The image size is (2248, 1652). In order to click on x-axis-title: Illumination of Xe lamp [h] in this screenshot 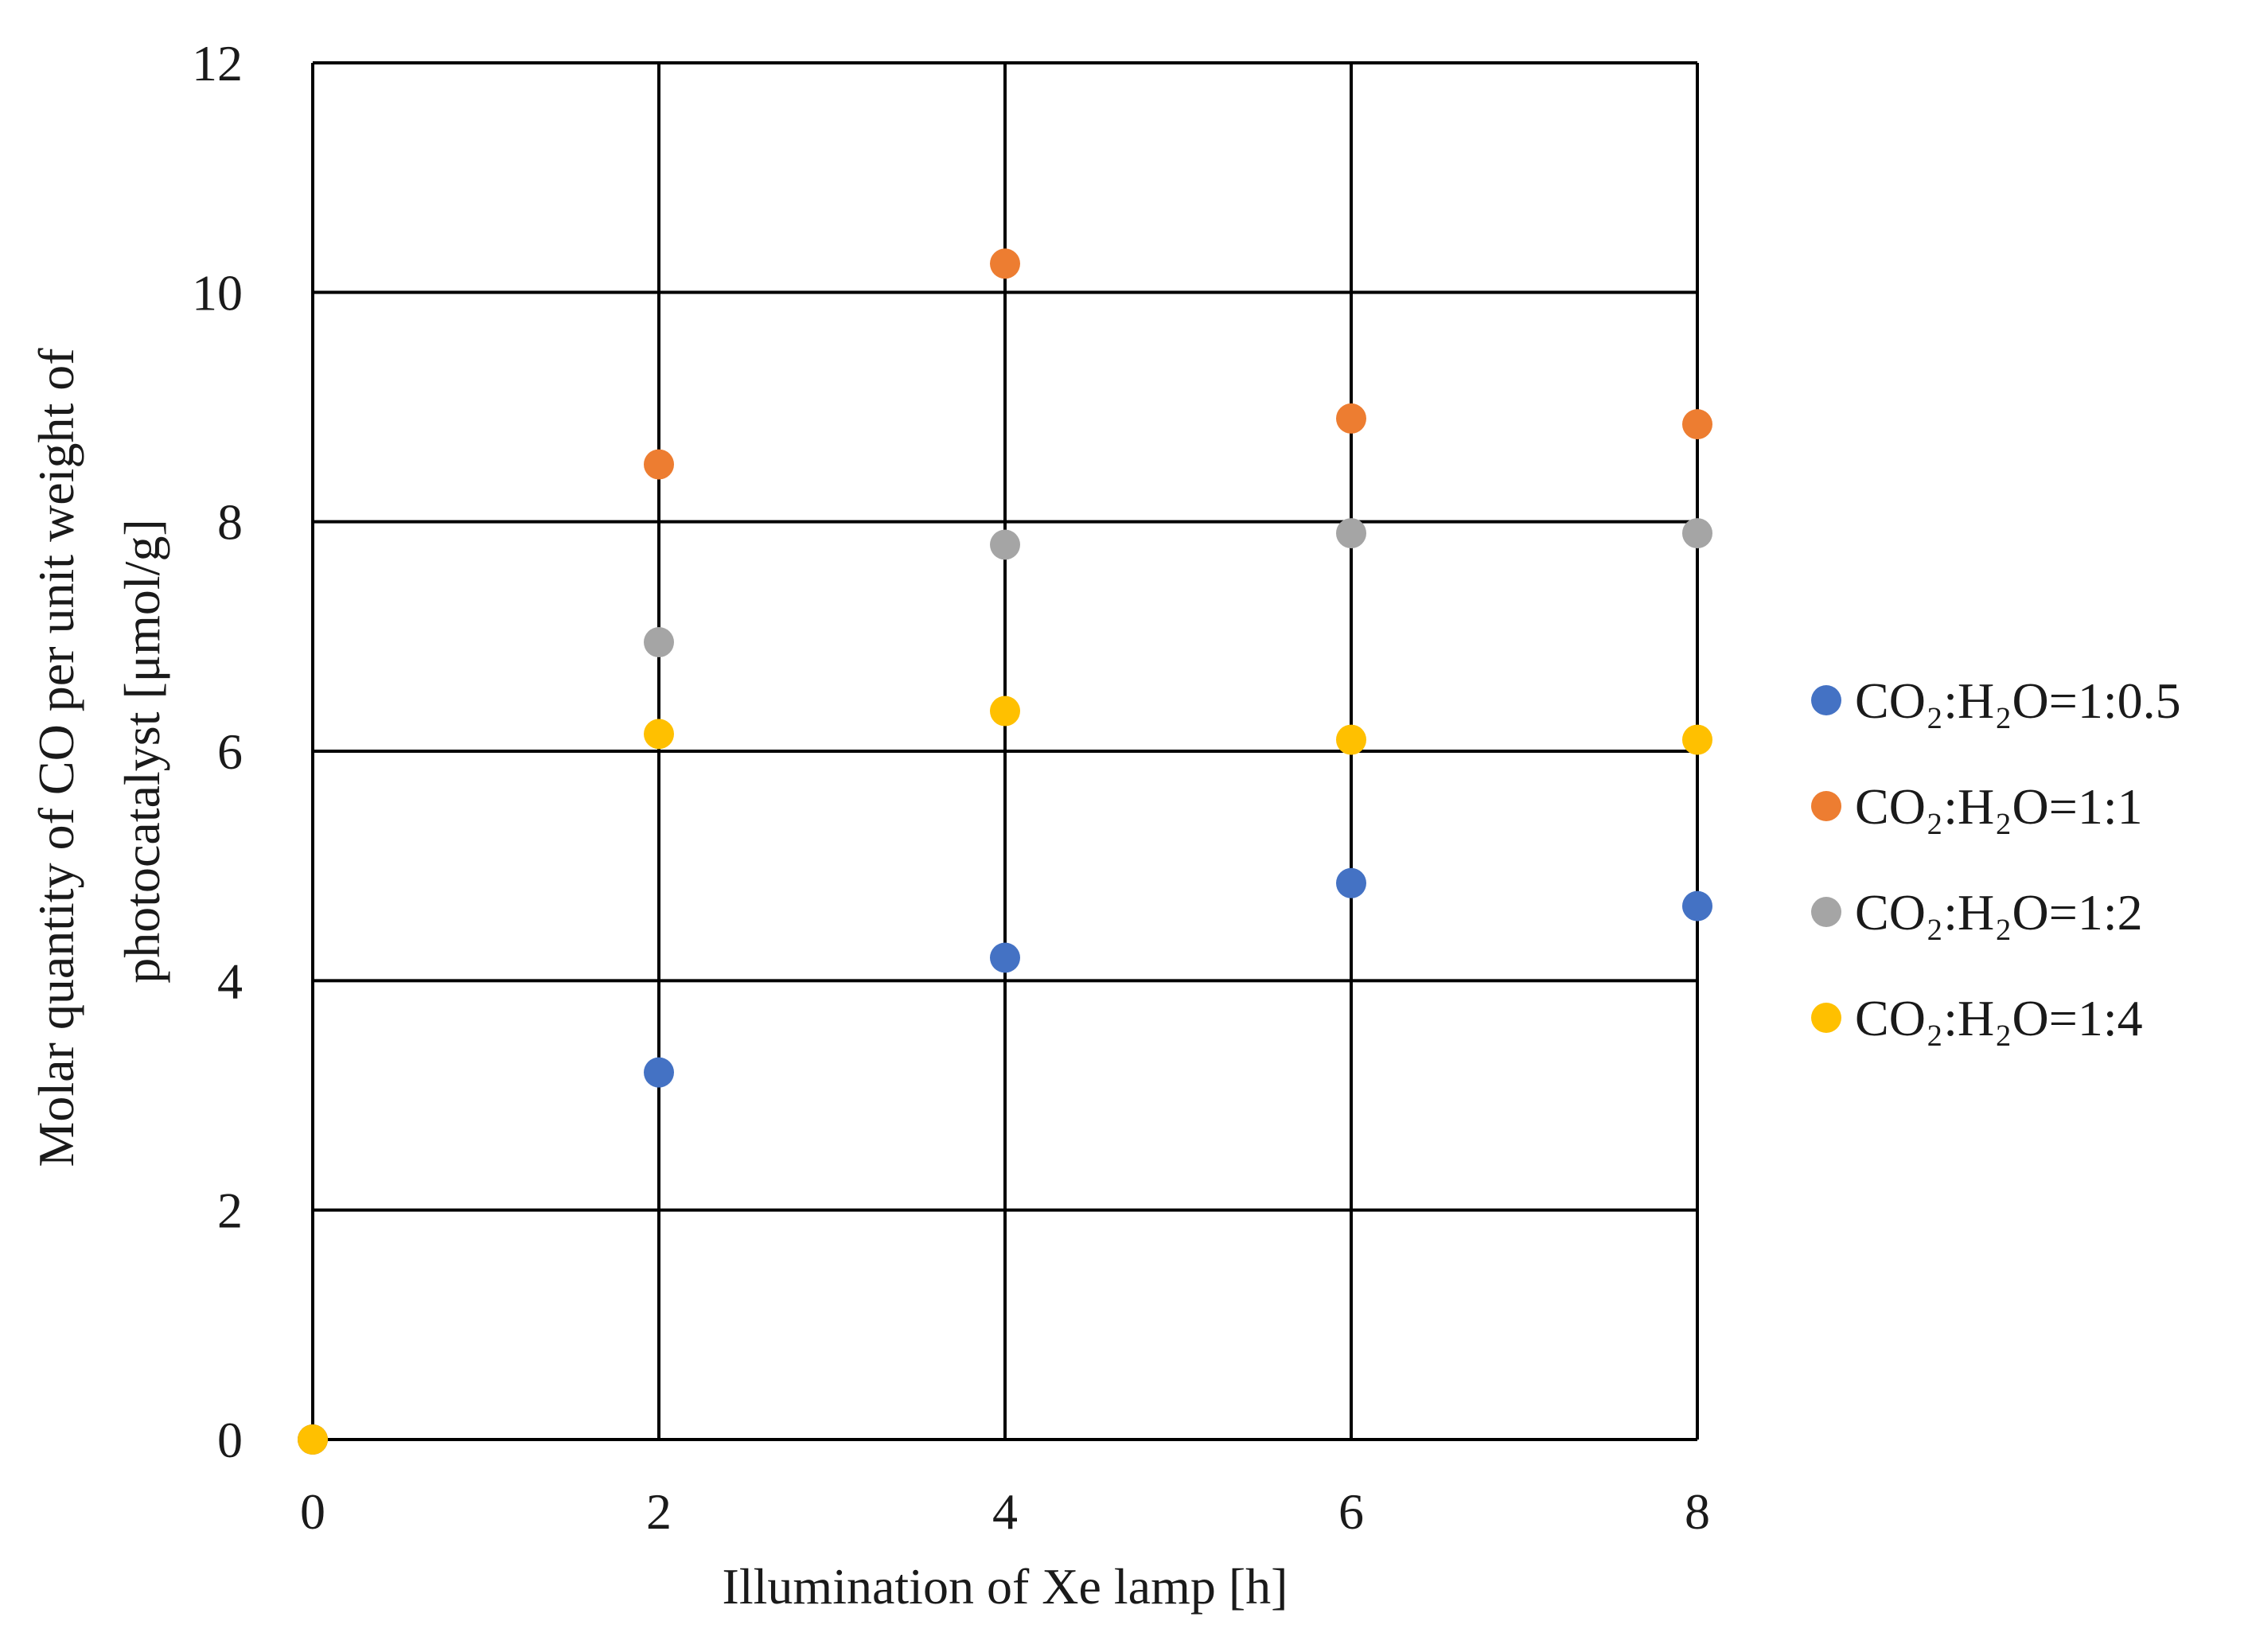, I will do `click(1005, 1586)`.